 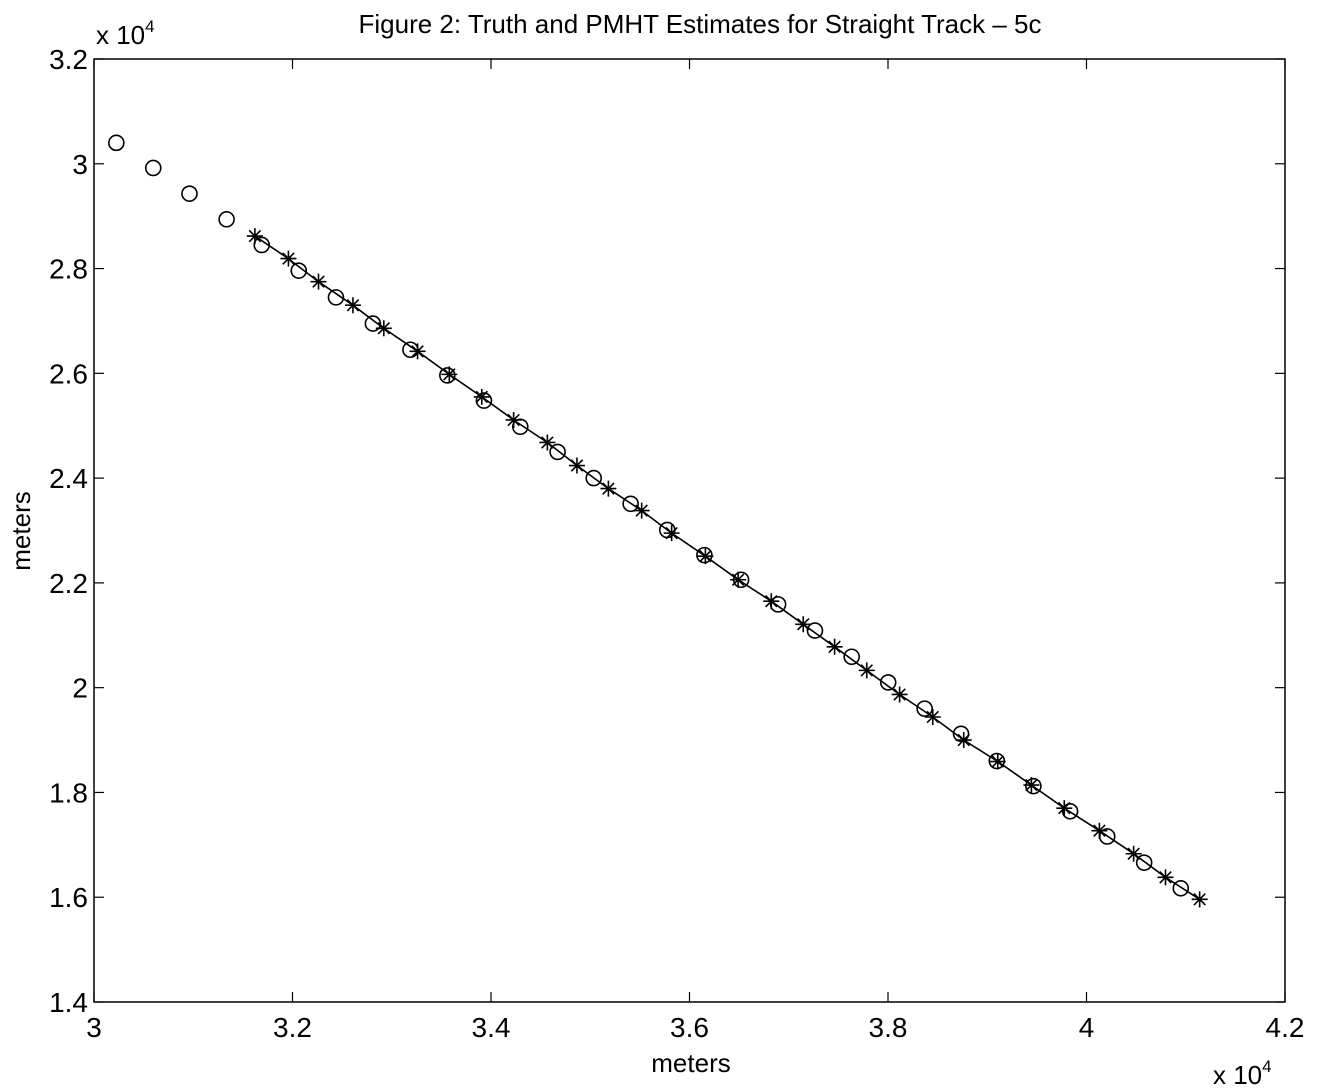 I want to click on x-tick-label: 3.2, so click(x=292, y=1027).